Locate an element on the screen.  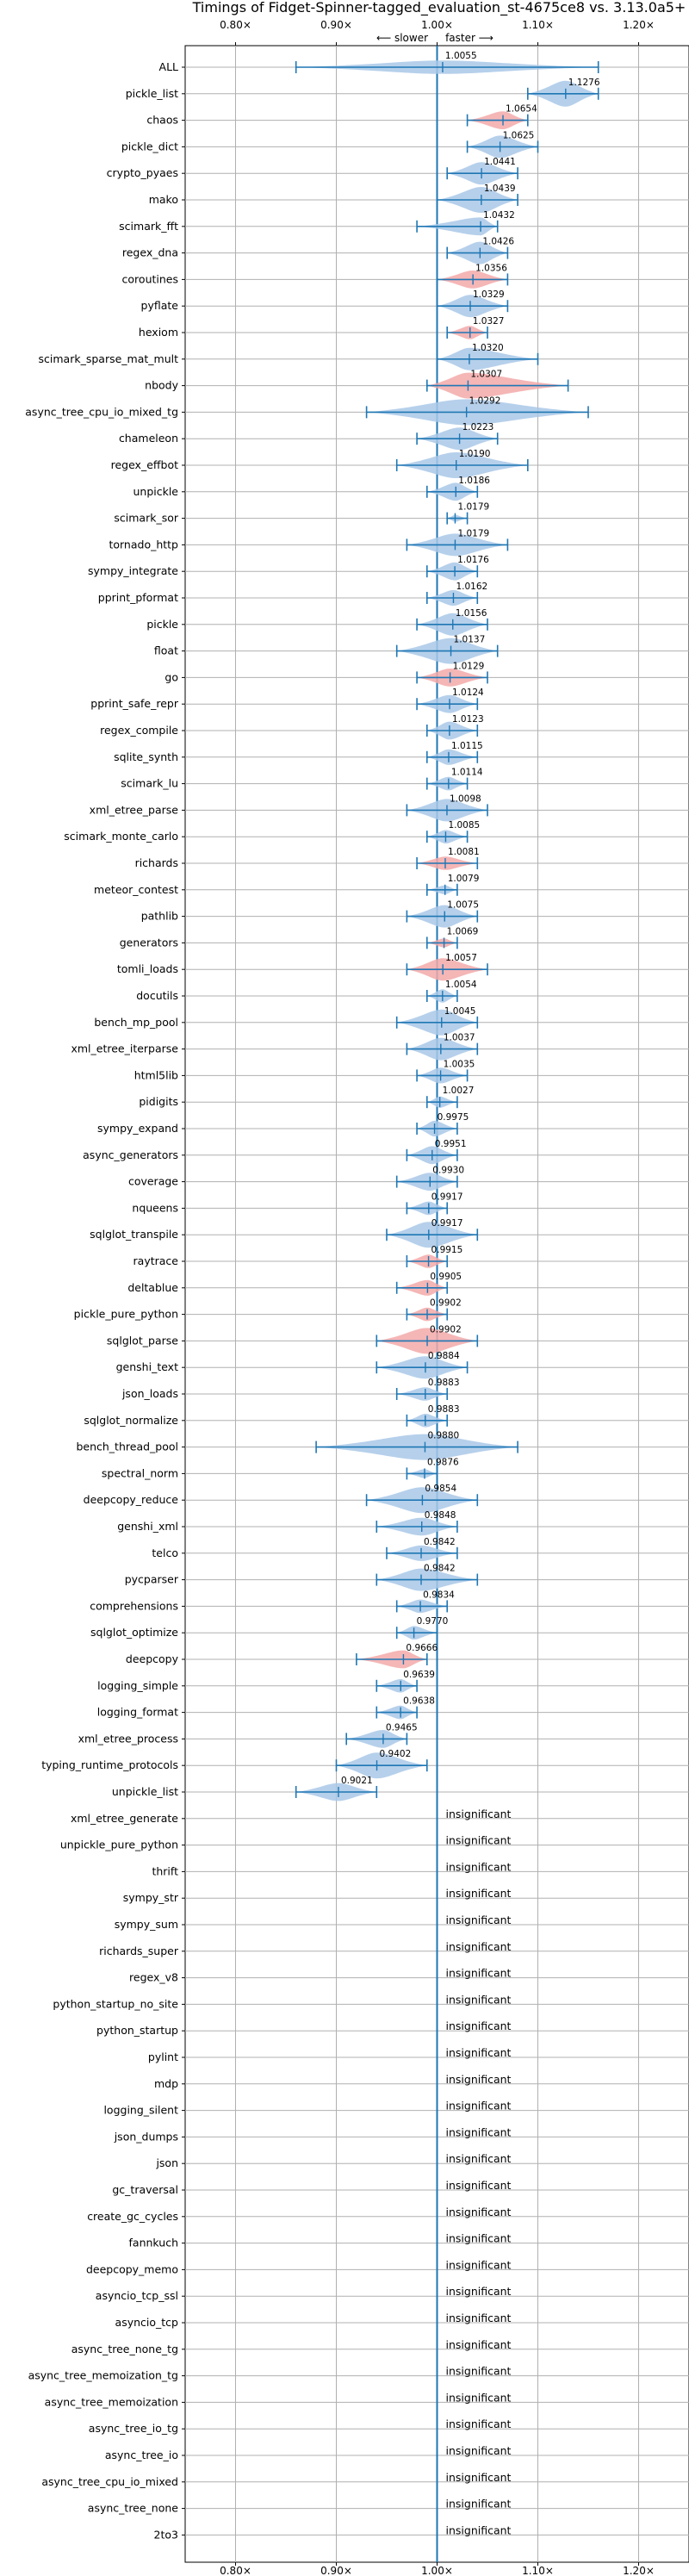
benchmark-label: go is located at coordinates (171, 677).